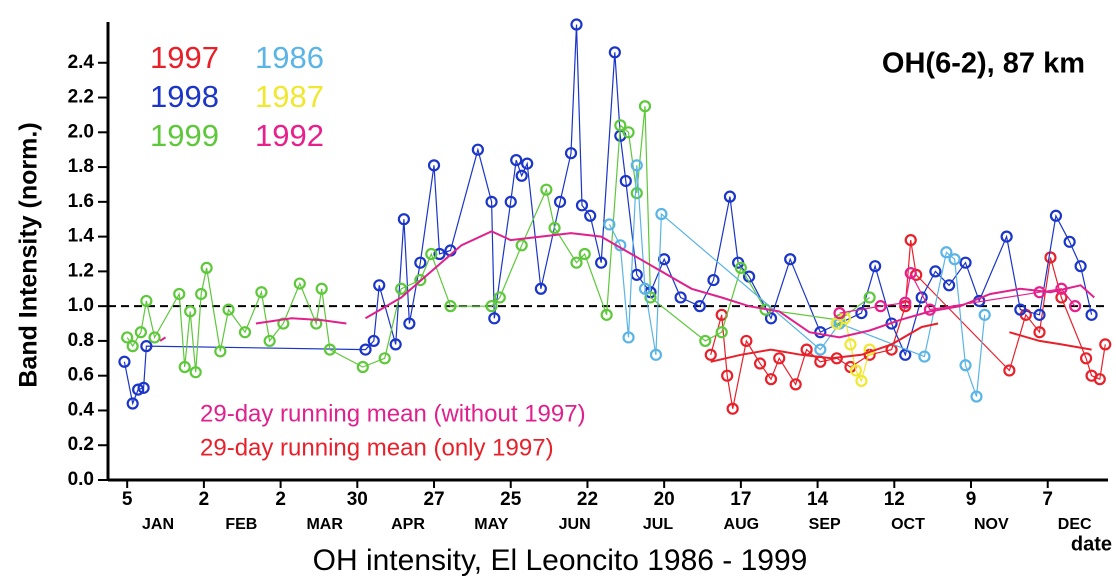  Describe the element at coordinates (971, 499) in the screenshot. I see `x-tick-label: 9` at that location.